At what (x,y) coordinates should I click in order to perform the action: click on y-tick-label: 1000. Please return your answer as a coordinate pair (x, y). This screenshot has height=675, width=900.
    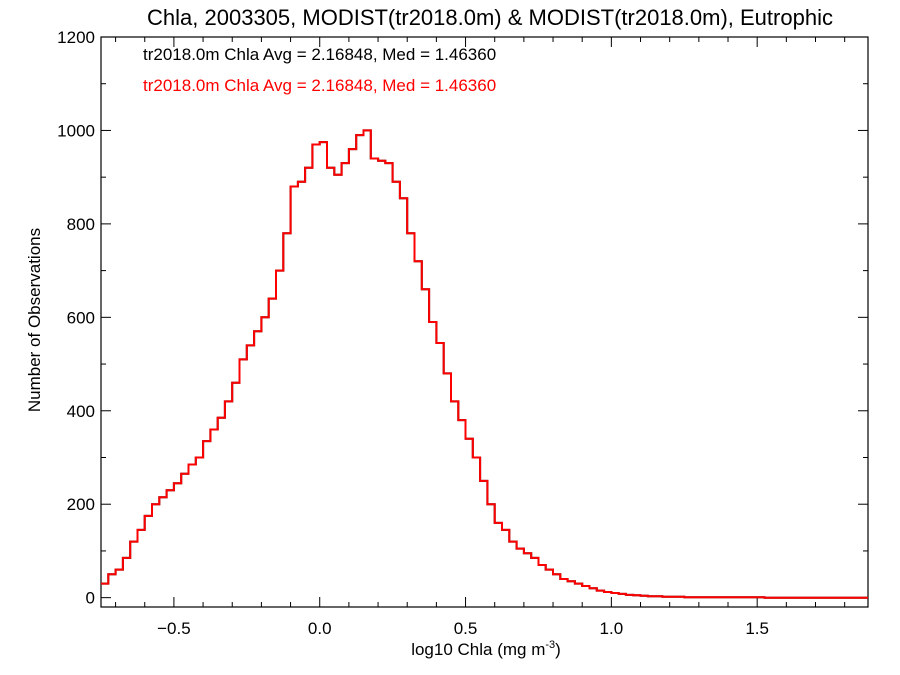
    Looking at the image, I should click on (76, 130).